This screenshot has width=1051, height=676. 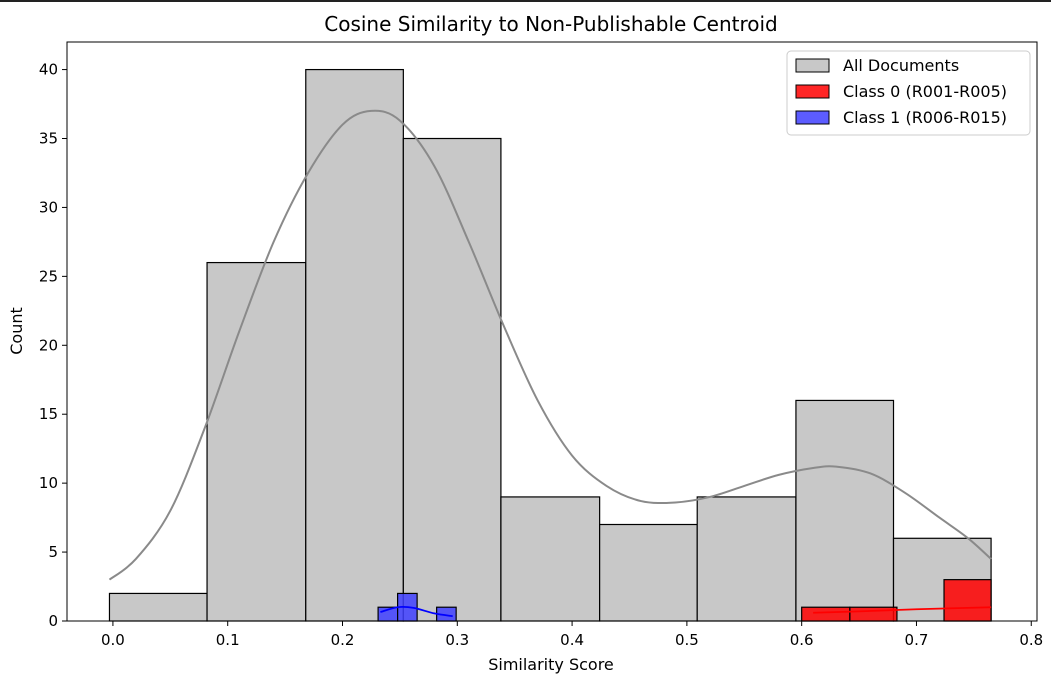 What do you see at coordinates (802, 640) in the screenshot?
I see `x-tick-label: 0.6` at bounding box center [802, 640].